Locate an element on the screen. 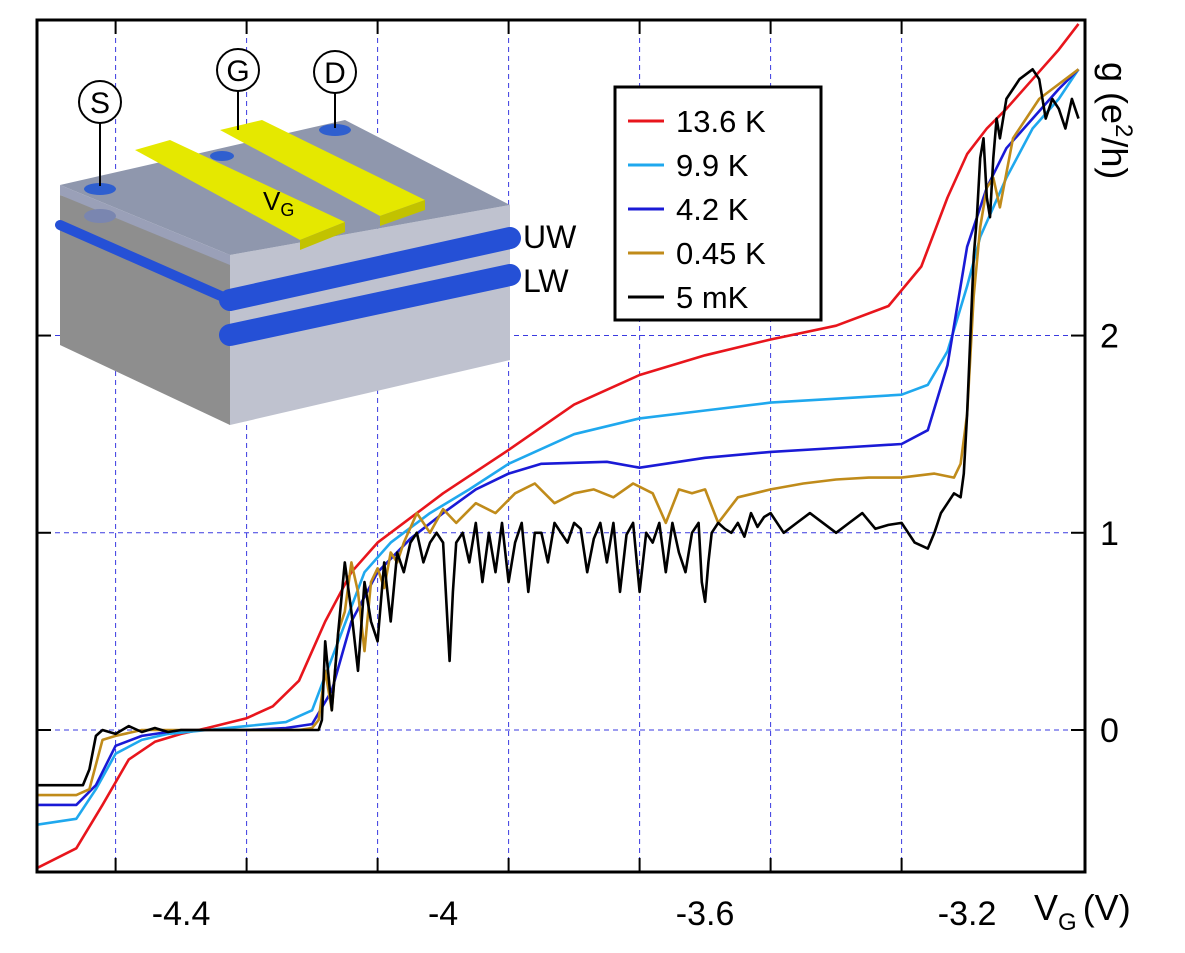 Image resolution: width=1185 pixels, height=953 pixels. legend-label: 0.45 K is located at coordinates (721, 253).